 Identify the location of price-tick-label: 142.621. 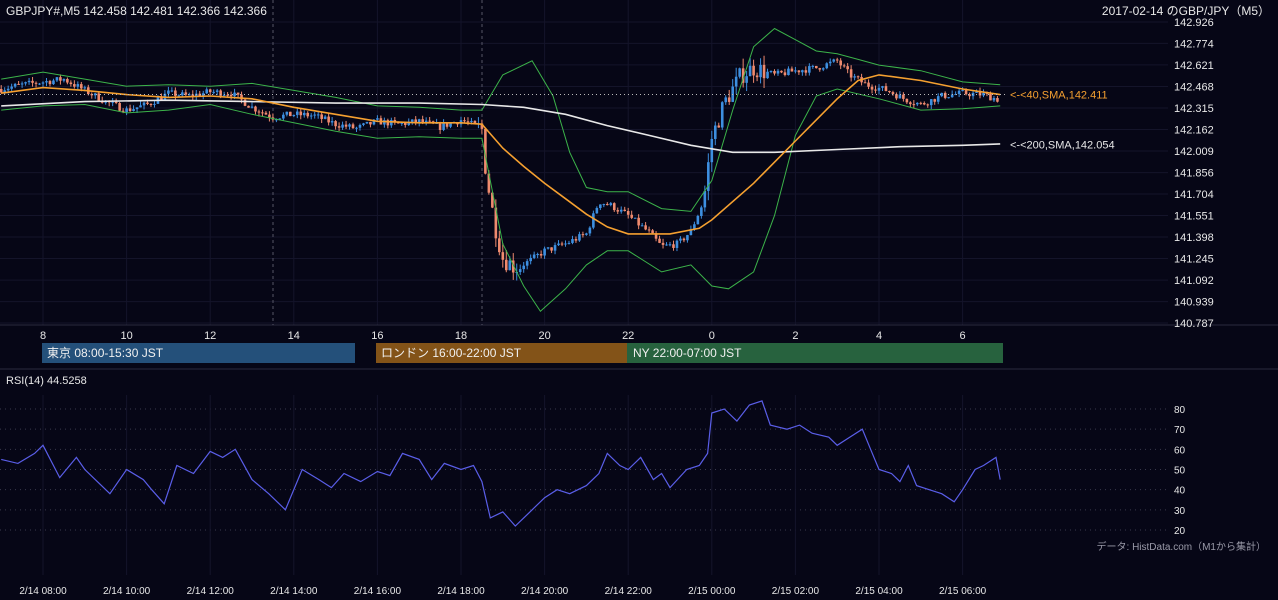
(1194, 66).